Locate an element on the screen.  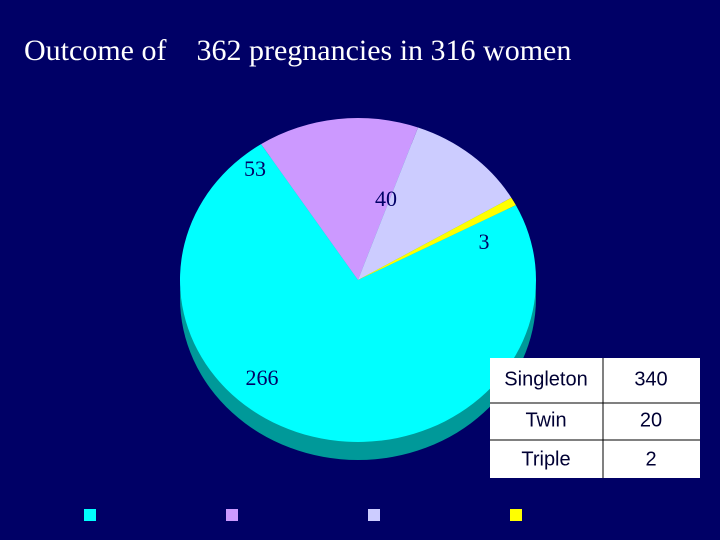
row-value: 2 is located at coordinates (650, 459).